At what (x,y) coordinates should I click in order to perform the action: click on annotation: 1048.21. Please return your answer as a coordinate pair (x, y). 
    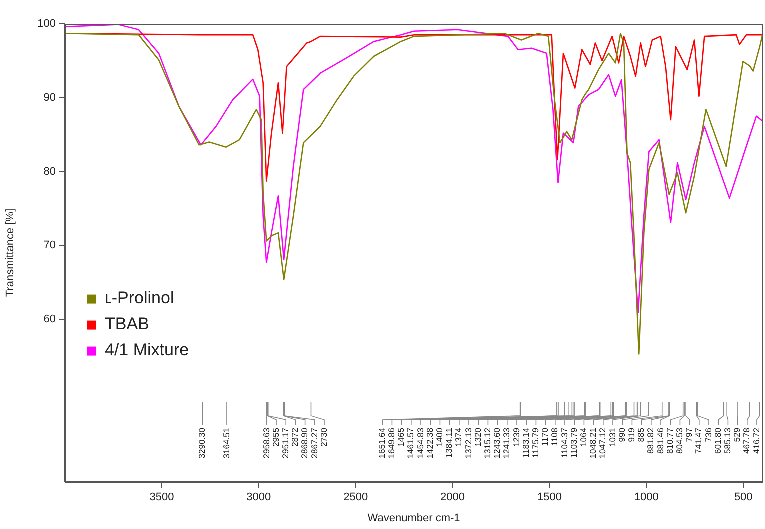
    Looking at the image, I should click on (593, 443).